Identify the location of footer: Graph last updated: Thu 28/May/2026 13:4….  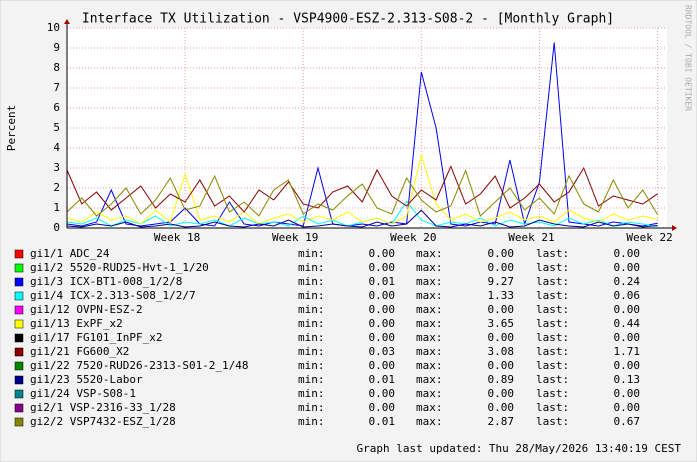
(518, 448).